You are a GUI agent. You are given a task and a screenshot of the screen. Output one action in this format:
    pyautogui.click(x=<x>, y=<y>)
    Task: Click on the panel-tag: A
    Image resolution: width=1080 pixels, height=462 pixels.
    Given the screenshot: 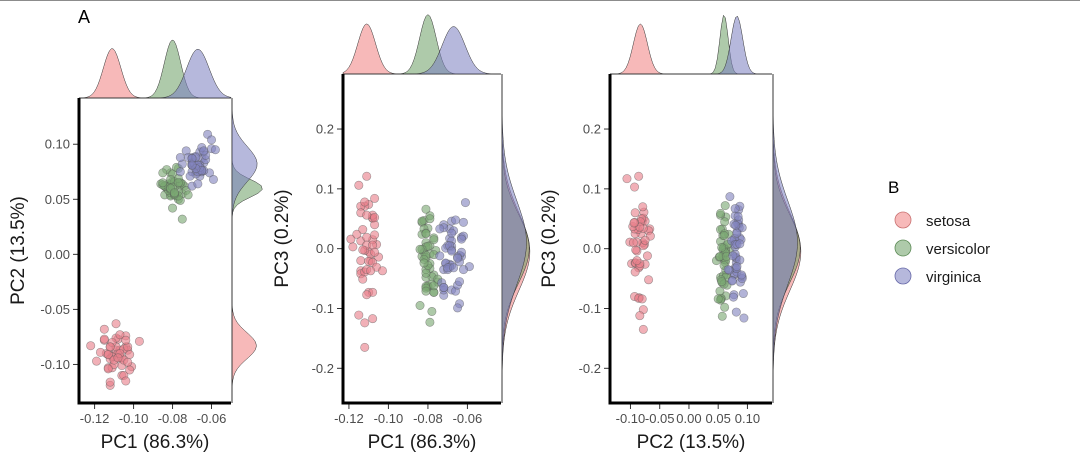 What is the action you would take?
    pyautogui.click(x=84, y=17)
    